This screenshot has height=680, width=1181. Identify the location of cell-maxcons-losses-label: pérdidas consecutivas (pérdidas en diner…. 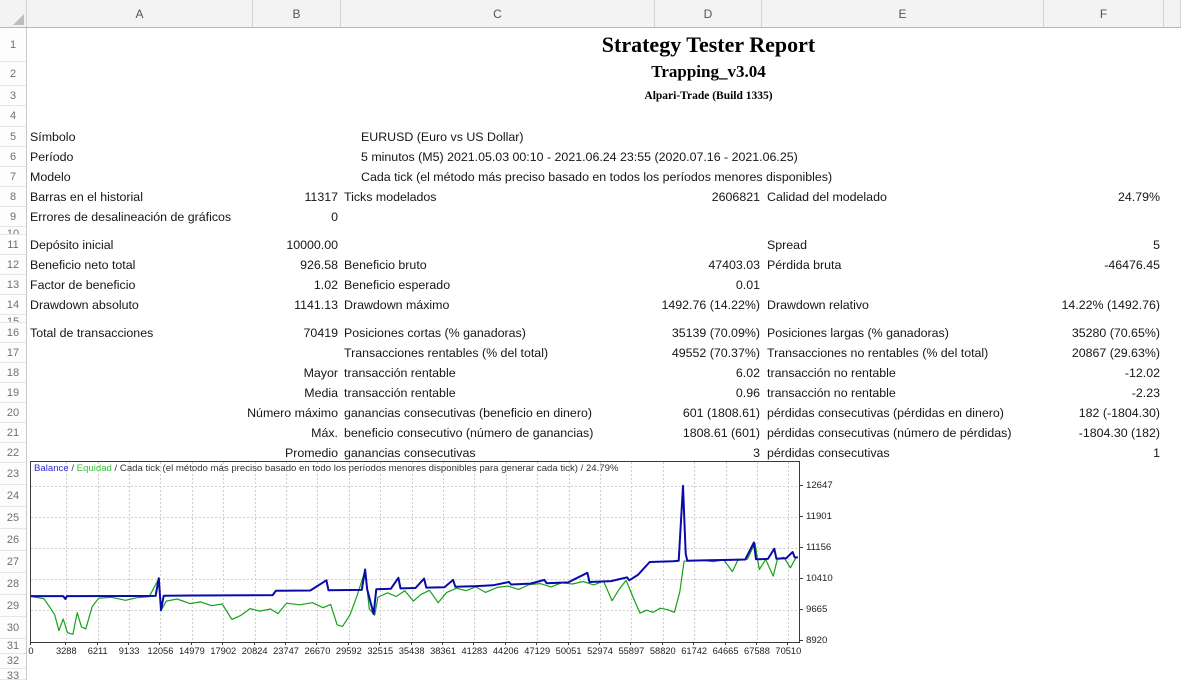
(885, 413).